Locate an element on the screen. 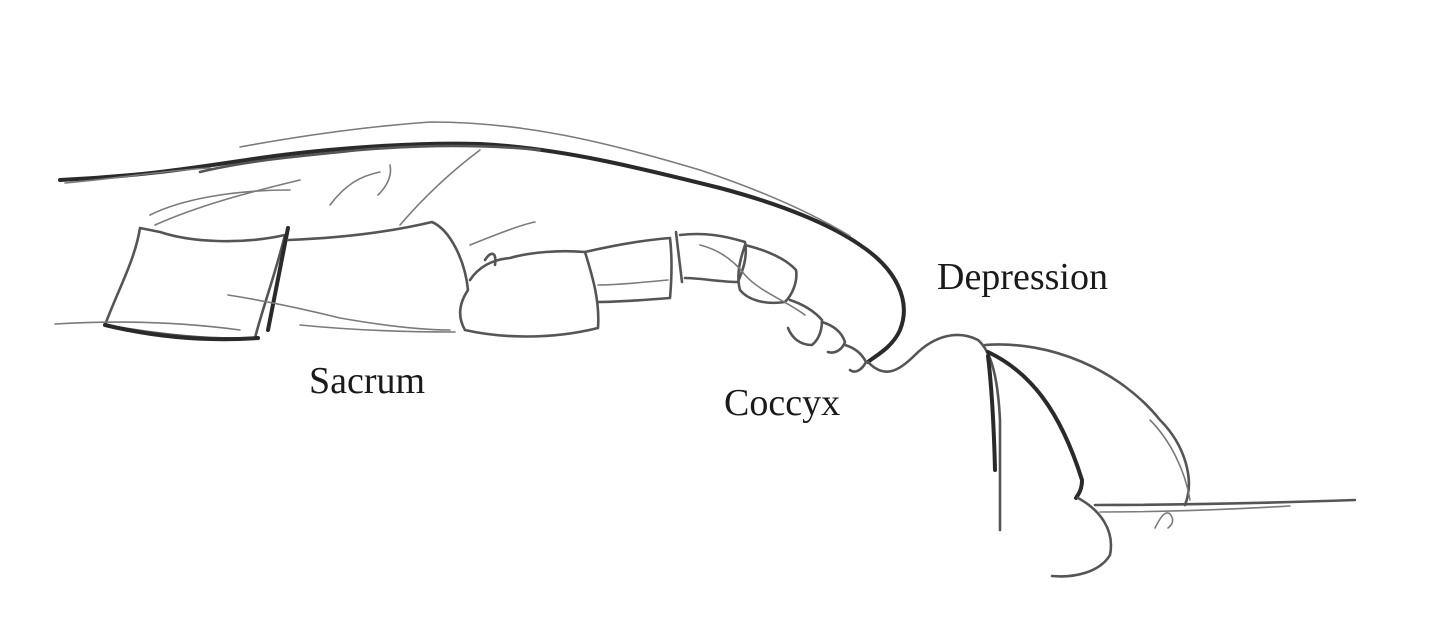 The width and height of the screenshot is (1443, 622). sacrum-label: Sacrum is located at coordinates (367, 381).